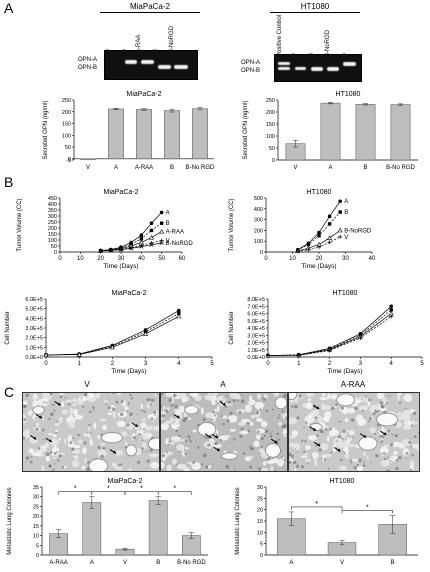 The width and height of the screenshot is (430, 572). Describe the element at coordinates (66, 113) in the screenshot. I see `y-tick-label: 200` at that location.